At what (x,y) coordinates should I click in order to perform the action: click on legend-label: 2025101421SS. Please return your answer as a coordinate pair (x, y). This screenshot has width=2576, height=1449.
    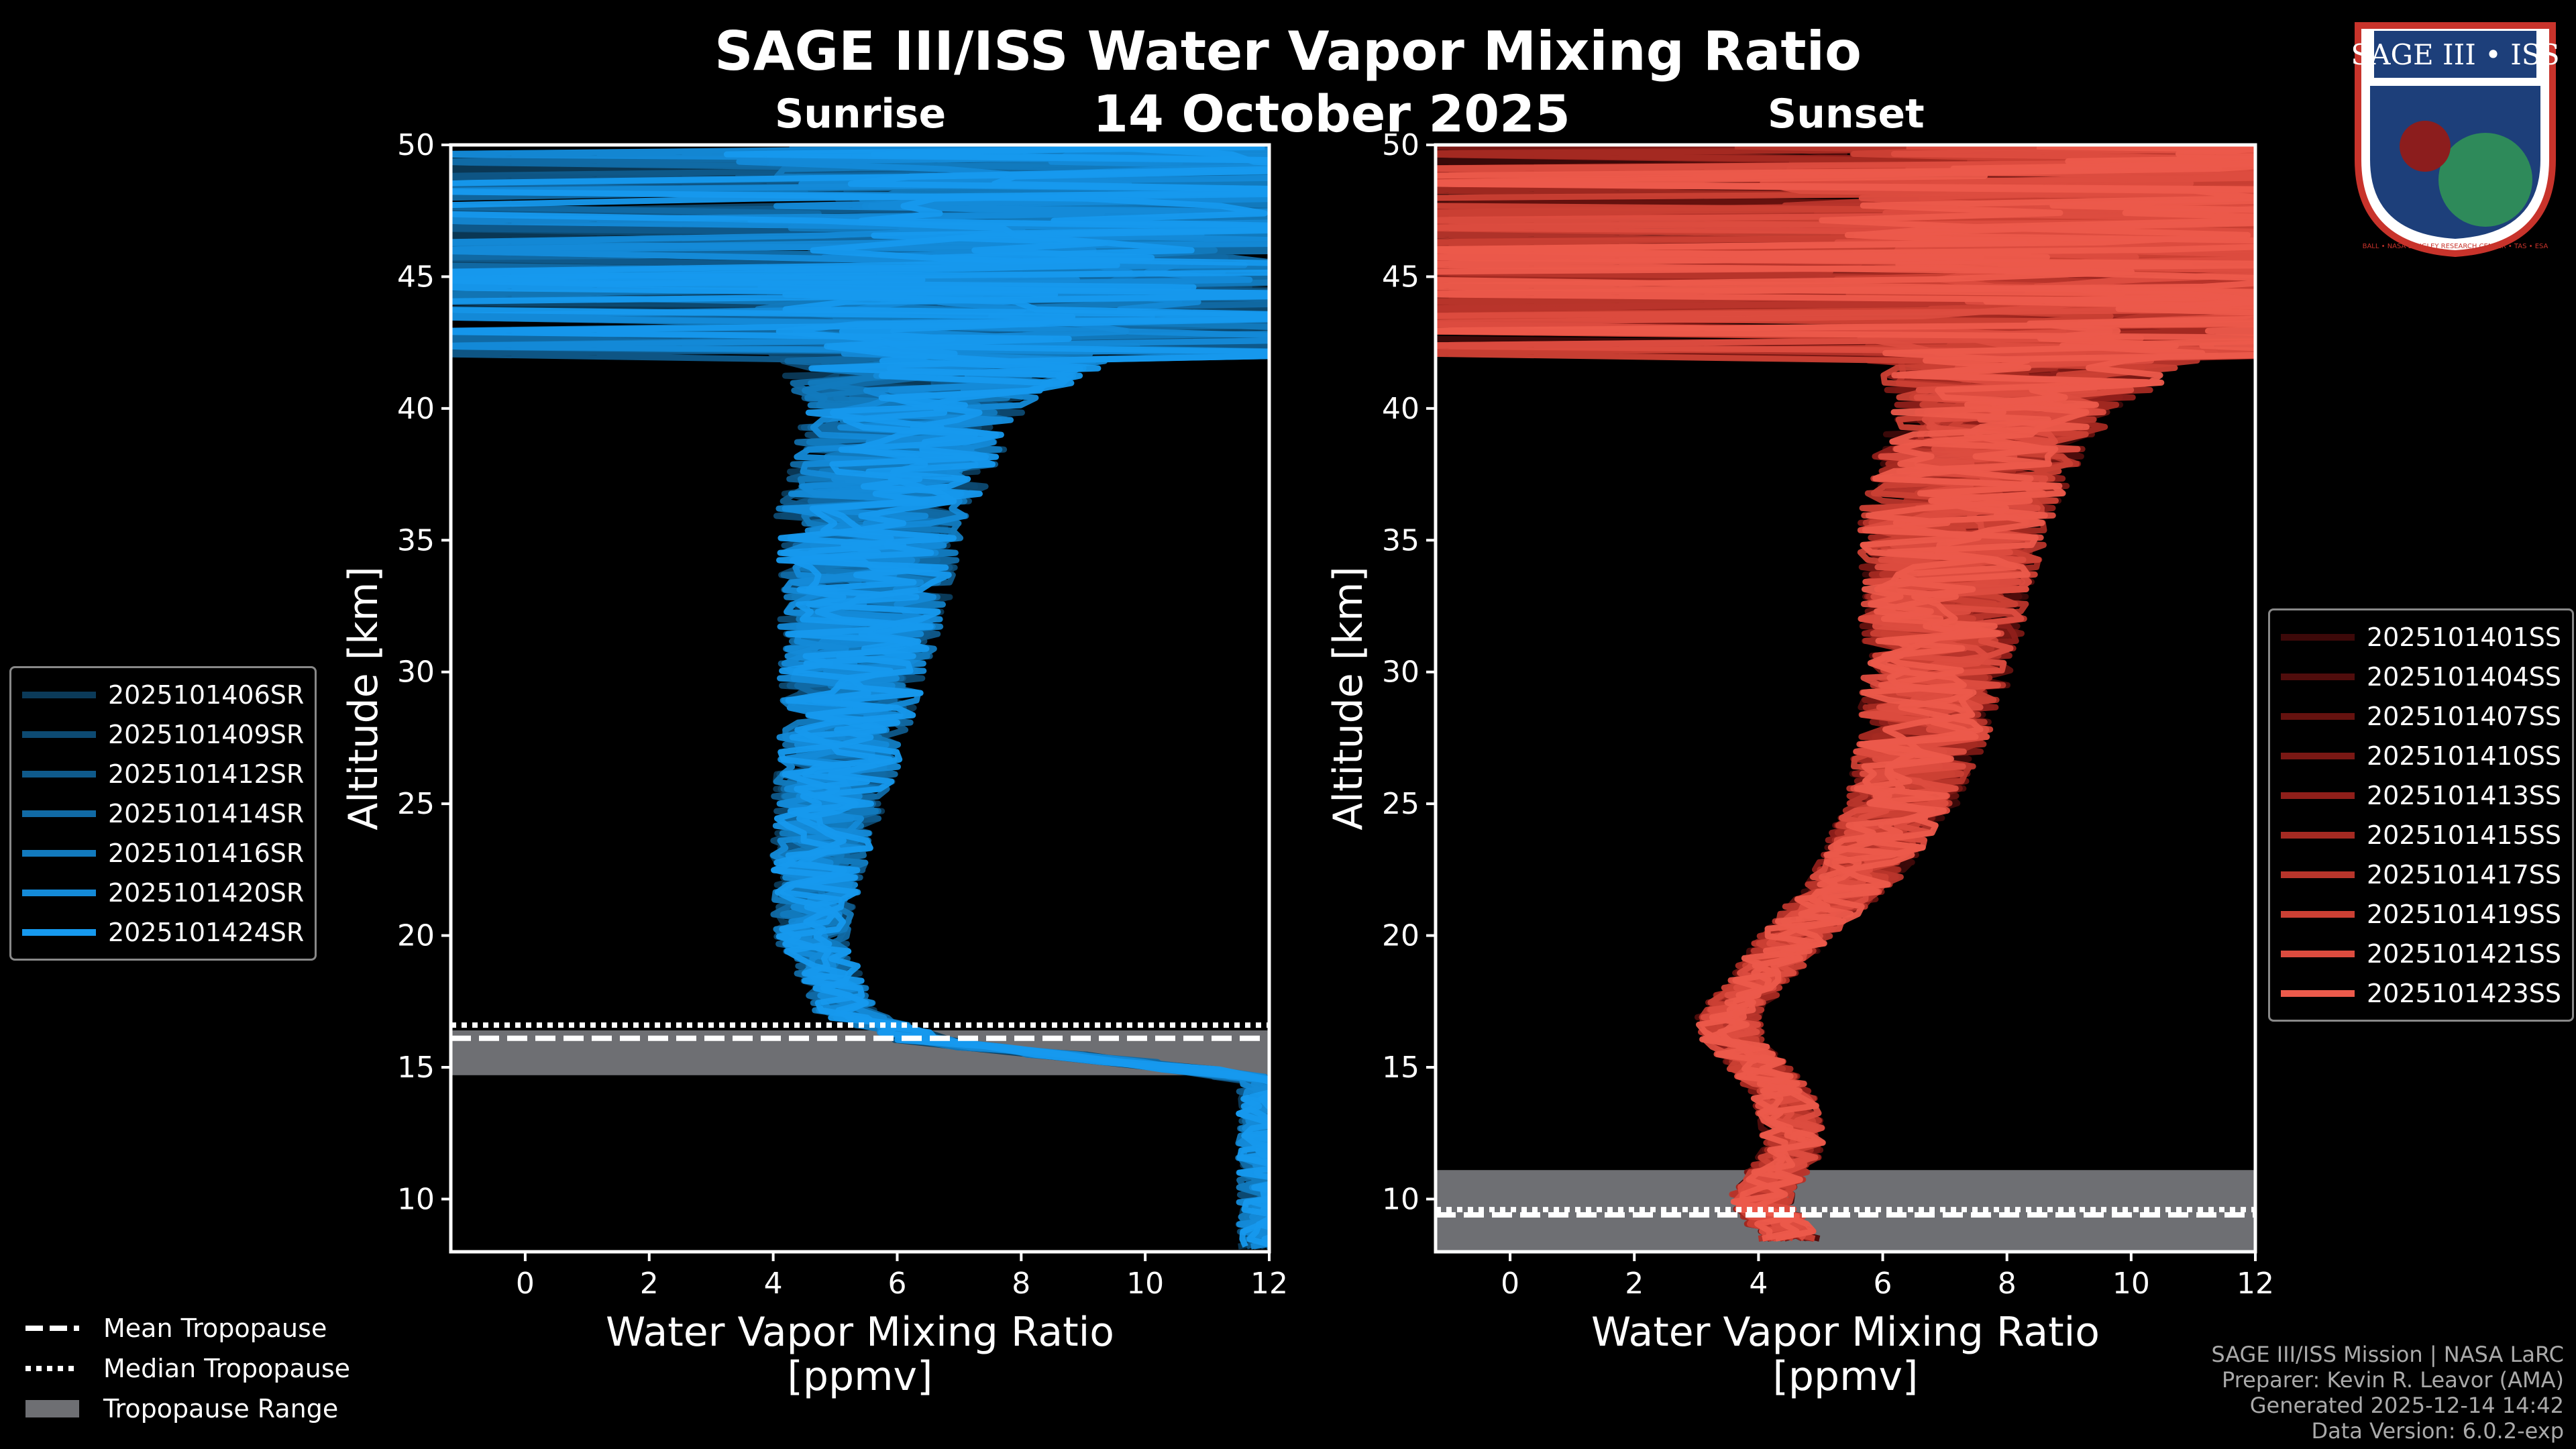
    Looking at the image, I should click on (2464, 953).